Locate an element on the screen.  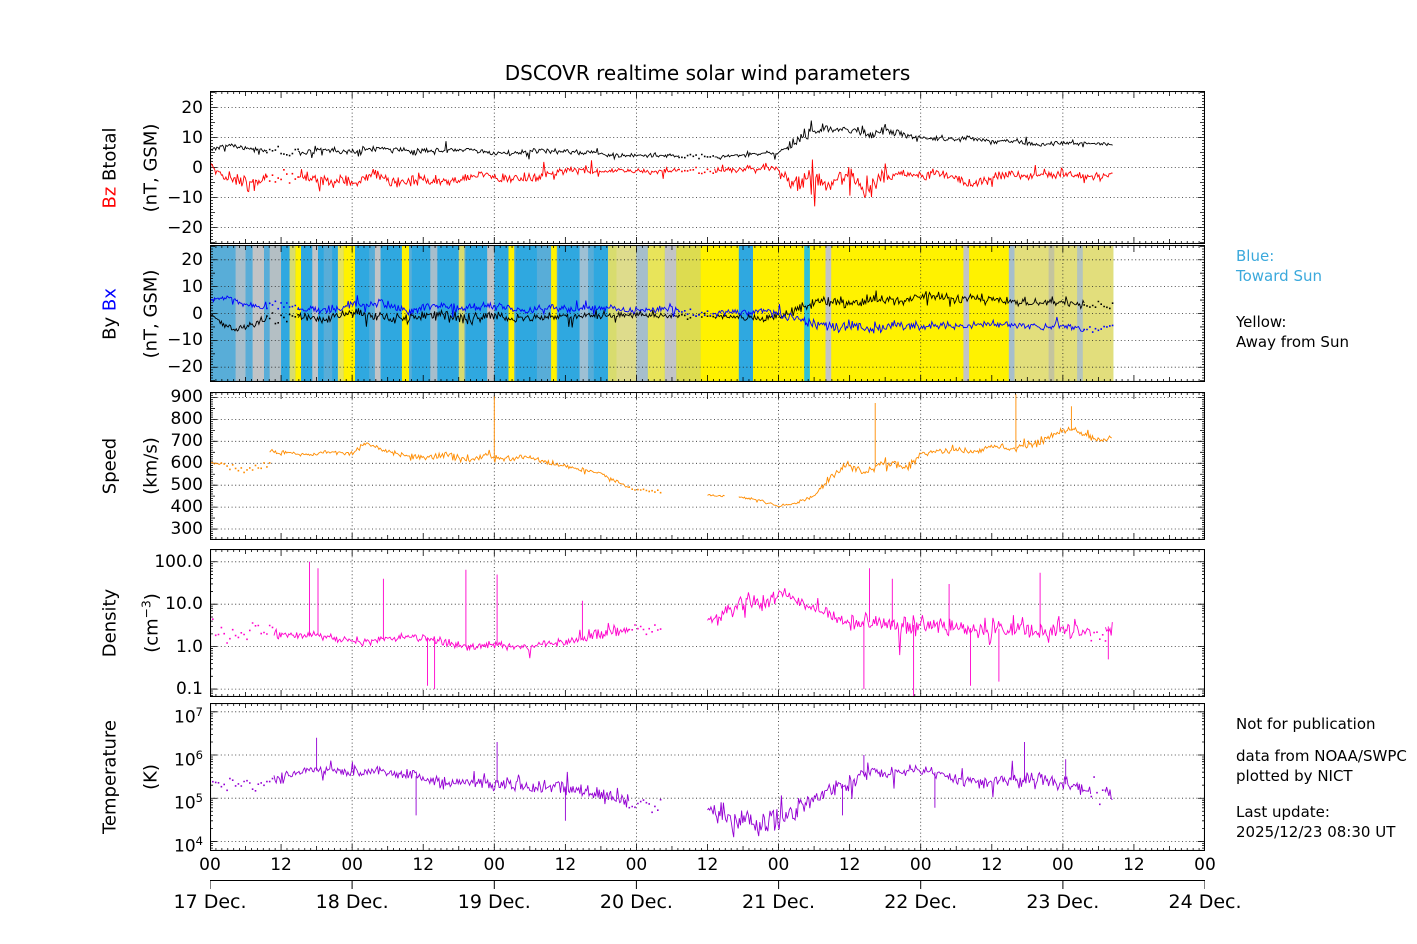
date-axis-ticks is located at coordinates (707, 884).